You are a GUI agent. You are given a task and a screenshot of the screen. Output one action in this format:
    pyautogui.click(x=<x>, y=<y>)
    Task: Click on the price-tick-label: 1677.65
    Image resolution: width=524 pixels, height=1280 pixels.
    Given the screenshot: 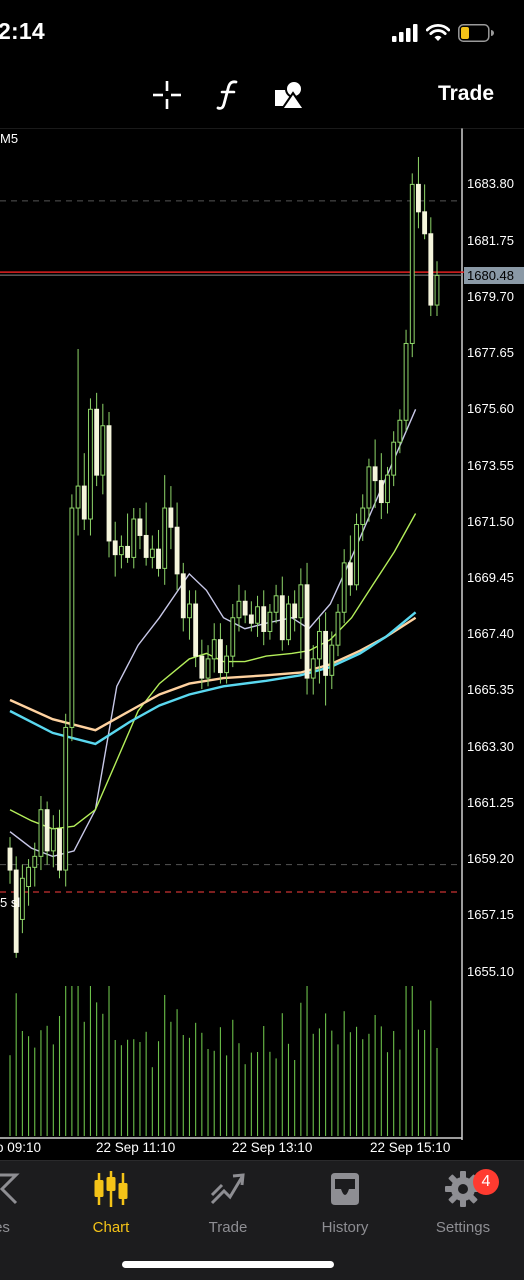 What is the action you would take?
    pyautogui.click(x=490, y=353)
    